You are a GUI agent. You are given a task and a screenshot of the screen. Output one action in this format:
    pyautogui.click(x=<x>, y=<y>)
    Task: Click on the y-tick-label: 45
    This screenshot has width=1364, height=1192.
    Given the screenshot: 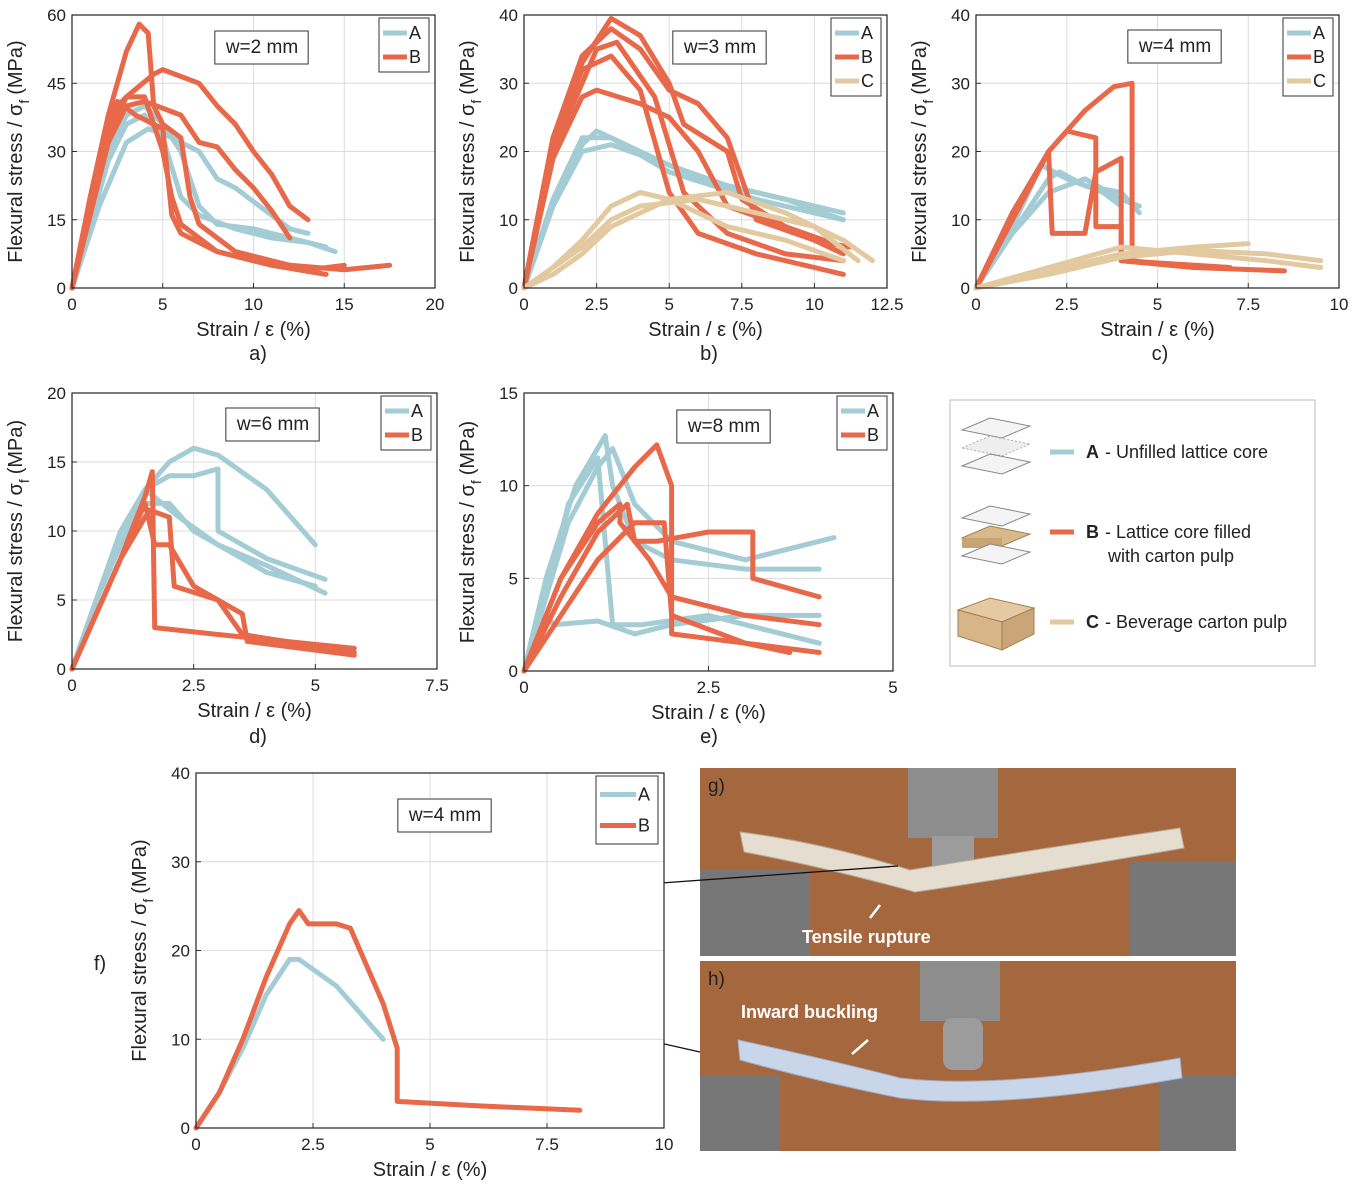 What is the action you would take?
    pyautogui.click(x=56, y=83)
    